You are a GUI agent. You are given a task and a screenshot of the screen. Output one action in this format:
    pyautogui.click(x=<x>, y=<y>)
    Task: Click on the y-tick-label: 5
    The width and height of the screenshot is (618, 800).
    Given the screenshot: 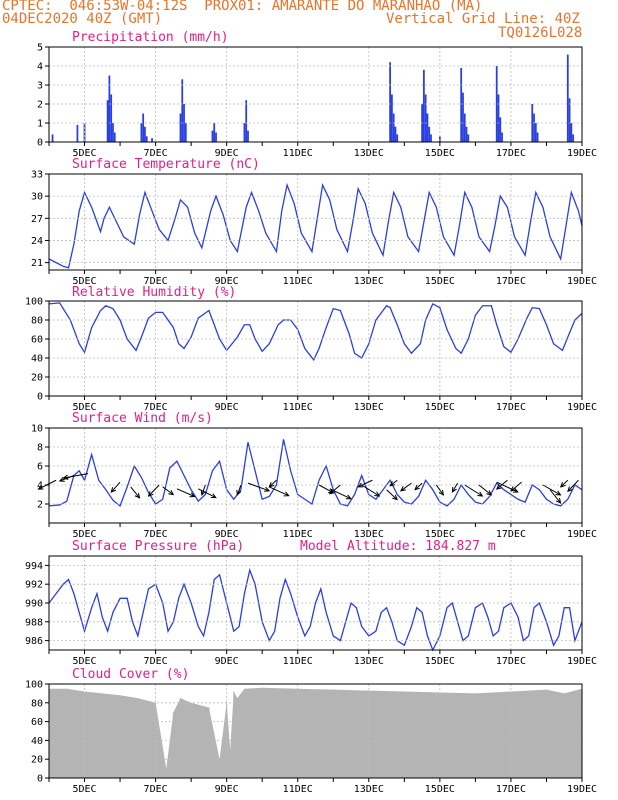 What is the action you would take?
    pyautogui.click(x=40, y=48)
    